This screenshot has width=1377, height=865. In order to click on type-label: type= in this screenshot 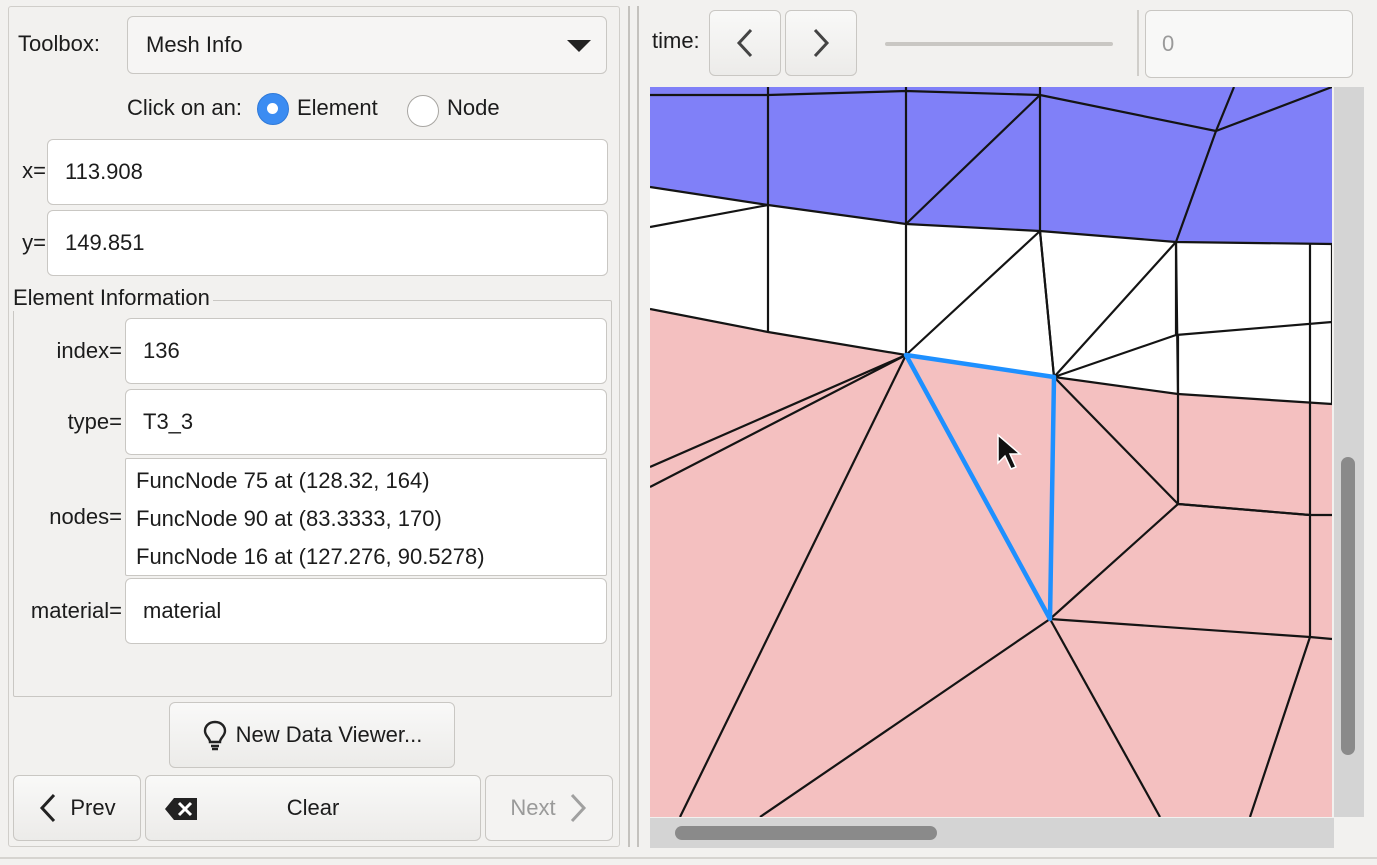, I will do `click(94, 421)`.